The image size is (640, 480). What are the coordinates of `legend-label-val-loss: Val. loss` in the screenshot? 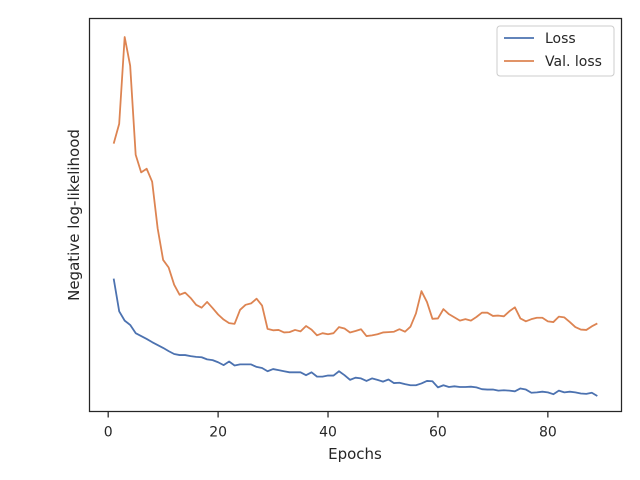 It's located at (573, 62).